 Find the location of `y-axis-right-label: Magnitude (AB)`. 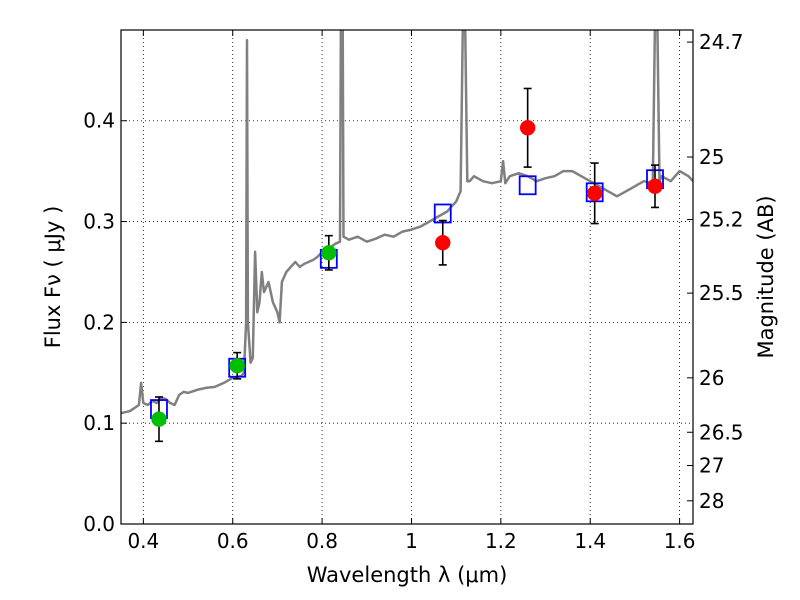

y-axis-right-label: Magnitude (AB) is located at coordinates (766, 276).